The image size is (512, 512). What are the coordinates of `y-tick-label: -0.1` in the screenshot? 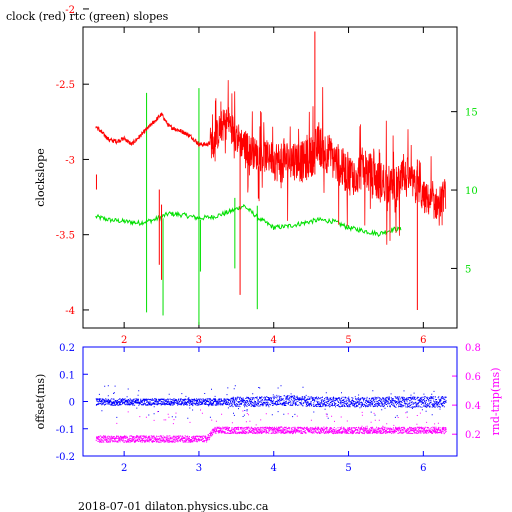 It's located at (65, 430).